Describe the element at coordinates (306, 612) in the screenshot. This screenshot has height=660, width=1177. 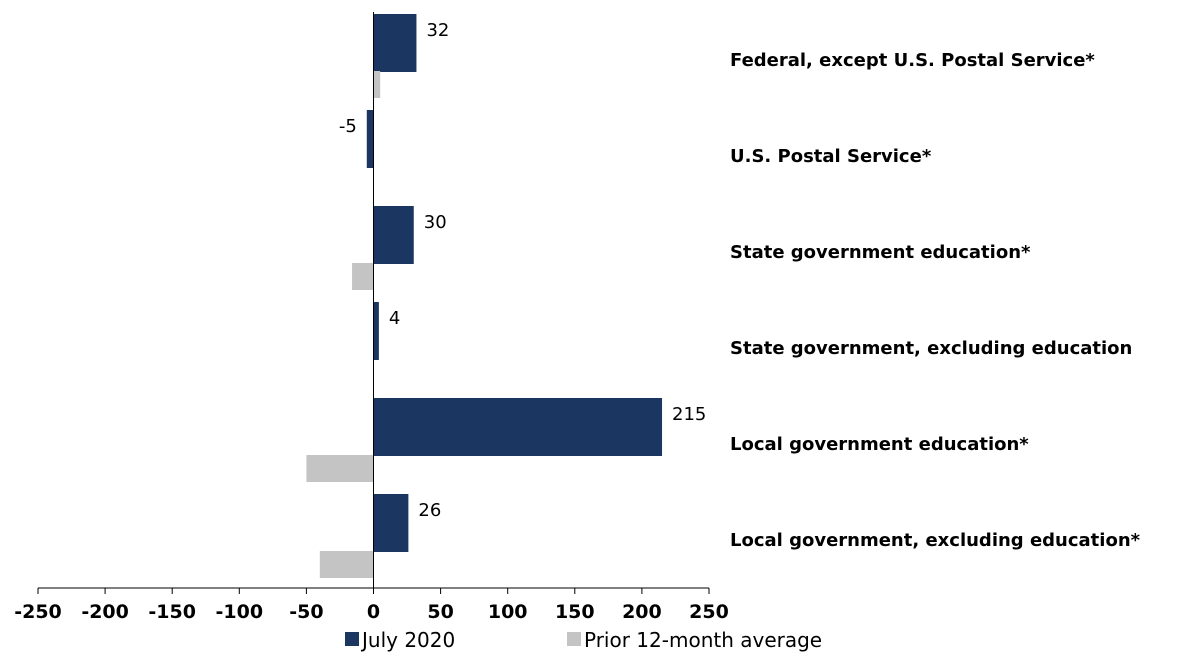
I see `x-tick-label: -50` at that location.